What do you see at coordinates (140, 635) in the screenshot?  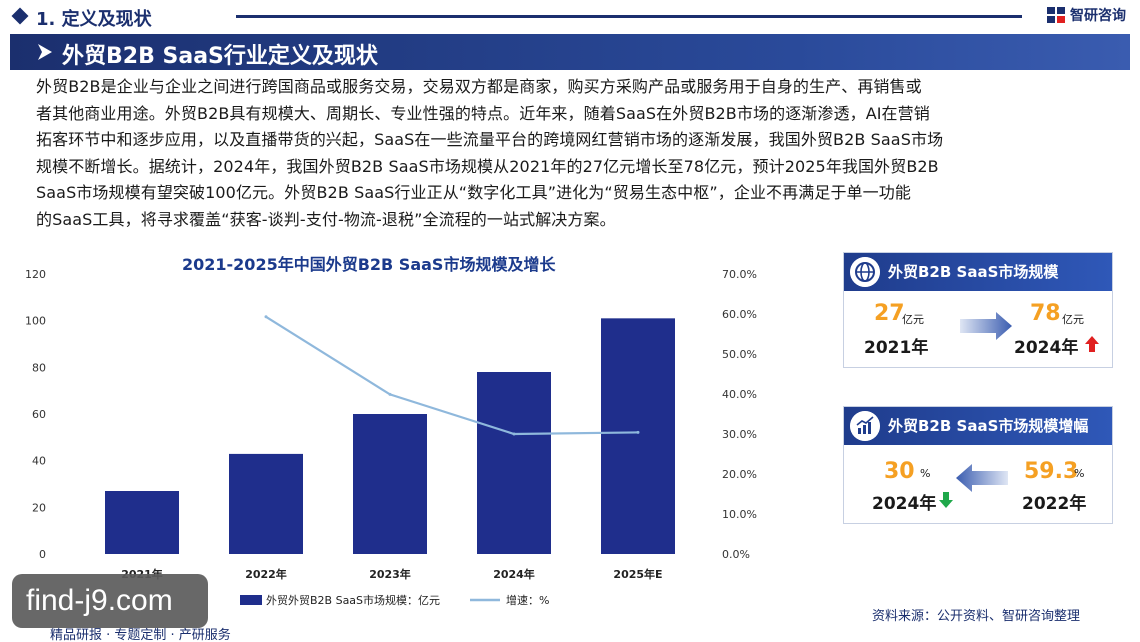 I see `footer-tagline: 精品研报 · 专题定制 · 产研服务` at bounding box center [140, 635].